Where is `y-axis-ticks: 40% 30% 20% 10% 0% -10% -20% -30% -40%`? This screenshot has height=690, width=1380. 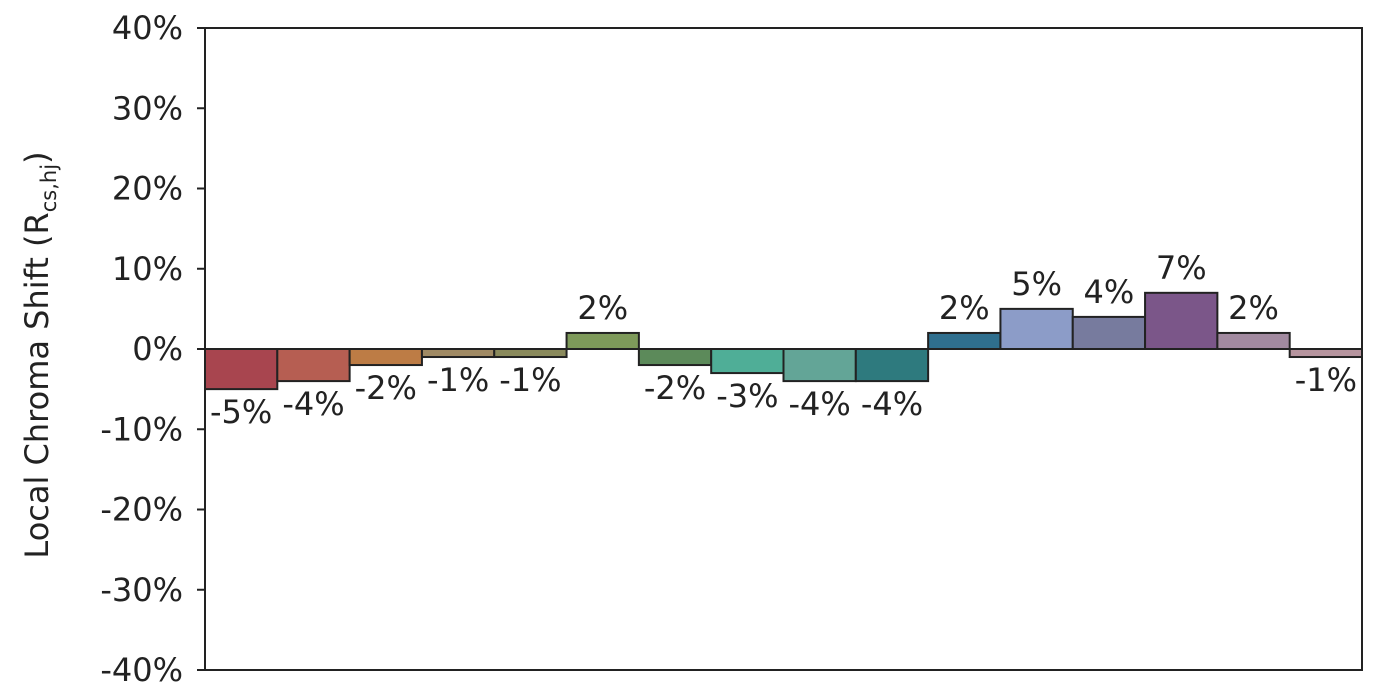 y-axis-ticks: 40% 30% 20% 10% 0% -10% -20% -30% -40% is located at coordinates (152, 349).